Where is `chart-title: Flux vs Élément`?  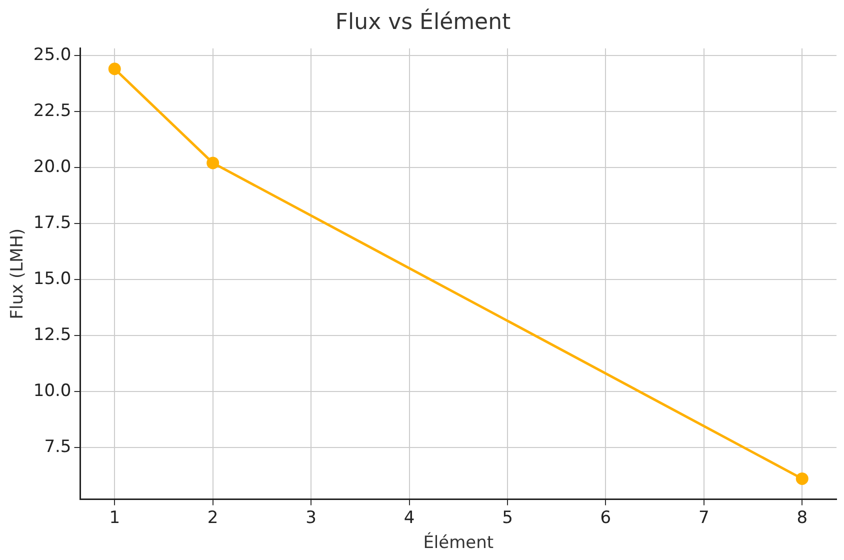
chart-title: Flux vs Élément is located at coordinates (423, 21).